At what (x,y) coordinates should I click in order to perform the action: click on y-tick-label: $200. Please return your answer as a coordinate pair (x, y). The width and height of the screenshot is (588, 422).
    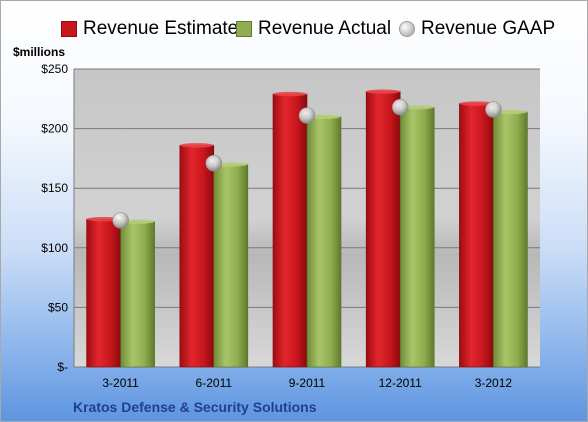
    Looking at the image, I should click on (54, 129).